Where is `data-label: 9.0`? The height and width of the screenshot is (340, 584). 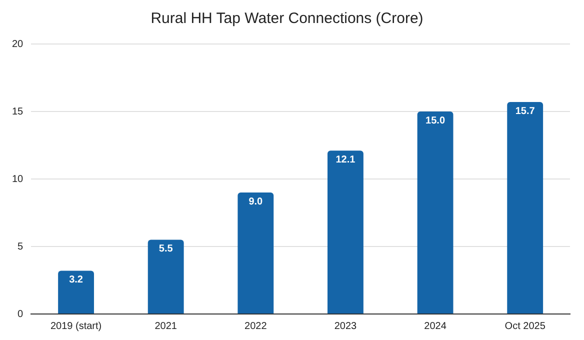
data-label: 9.0 is located at coordinates (256, 202).